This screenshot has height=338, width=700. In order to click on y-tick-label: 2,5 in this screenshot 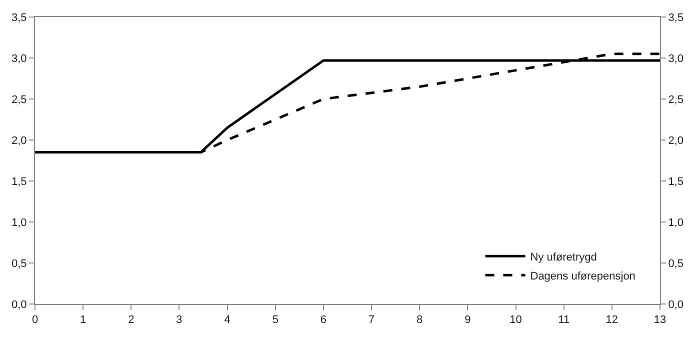, I will do `click(19, 100)`.